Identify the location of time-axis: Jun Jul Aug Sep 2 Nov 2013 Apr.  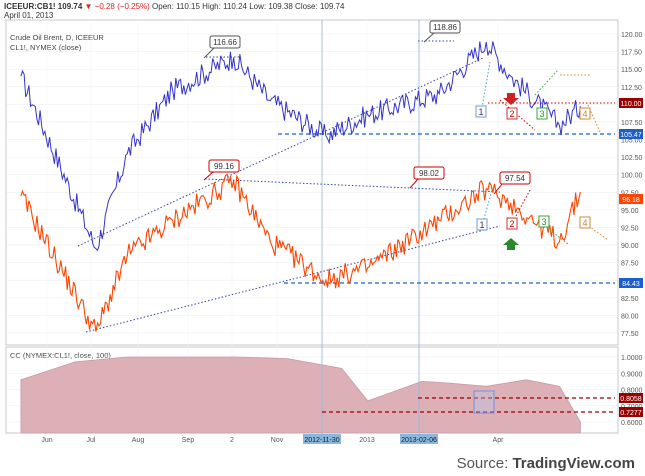
(272, 440).